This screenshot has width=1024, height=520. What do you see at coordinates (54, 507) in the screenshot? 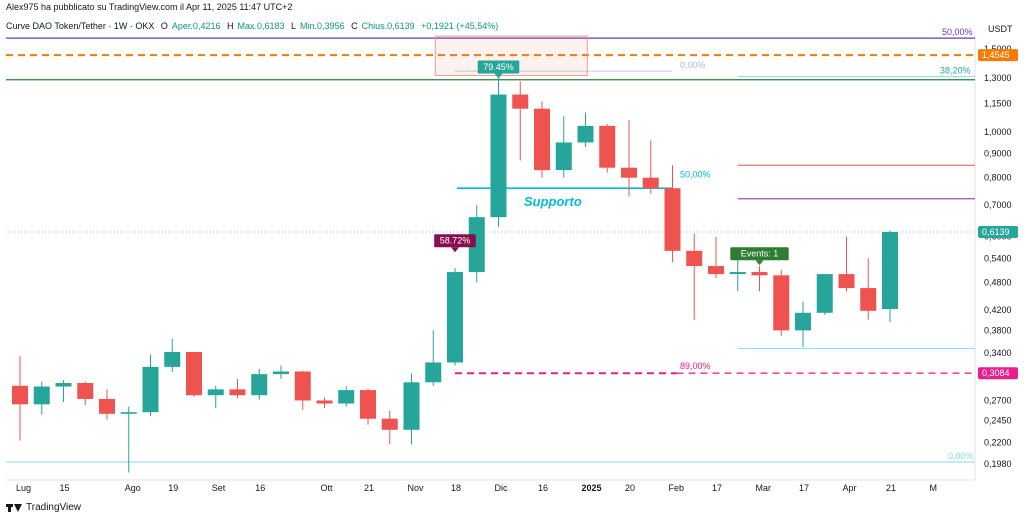
I see `brand-name: TradingView` at bounding box center [54, 507].